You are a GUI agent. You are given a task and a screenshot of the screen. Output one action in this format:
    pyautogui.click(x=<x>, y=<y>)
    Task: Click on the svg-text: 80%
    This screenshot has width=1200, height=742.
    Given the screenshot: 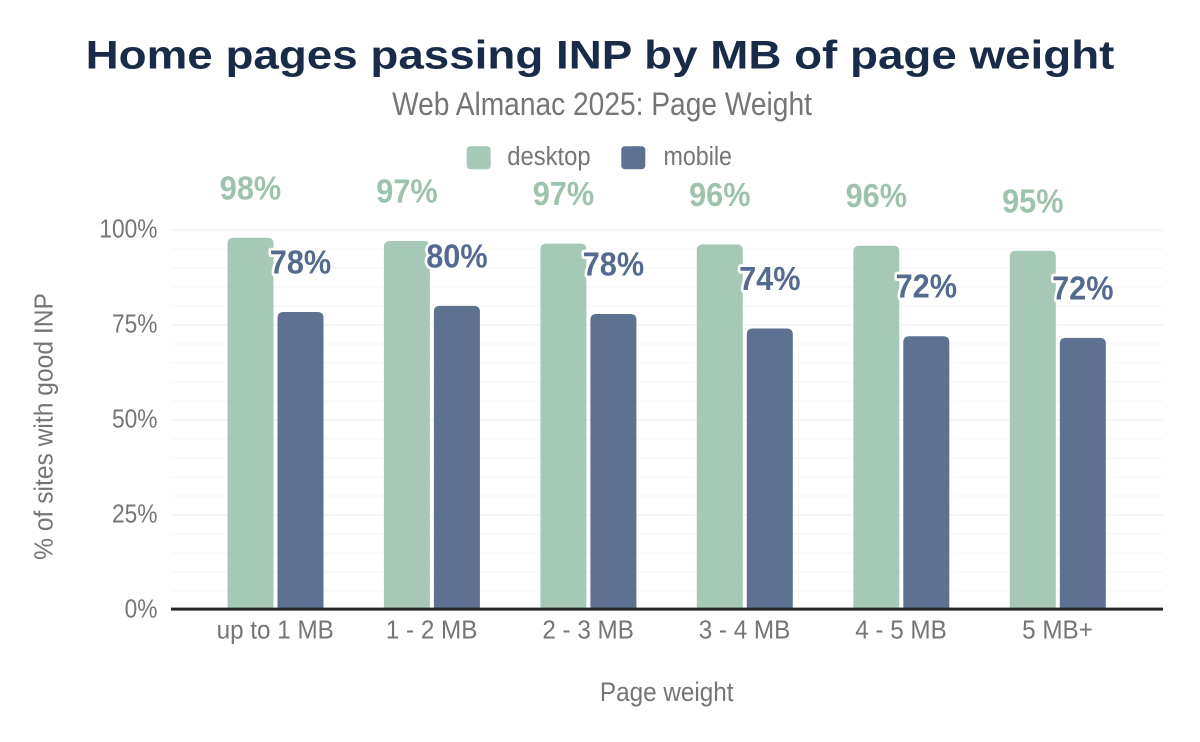 What is the action you would take?
    pyautogui.click(x=456, y=255)
    